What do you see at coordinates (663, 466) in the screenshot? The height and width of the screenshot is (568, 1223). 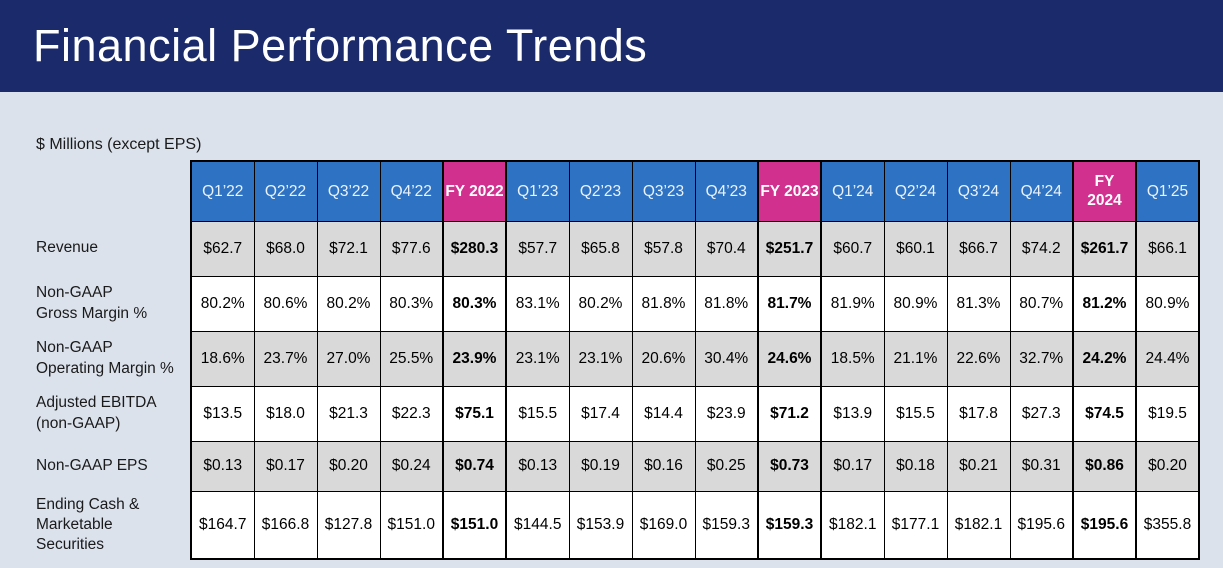 I see `cell-value: $0.16` at bounding box center [663, 466].